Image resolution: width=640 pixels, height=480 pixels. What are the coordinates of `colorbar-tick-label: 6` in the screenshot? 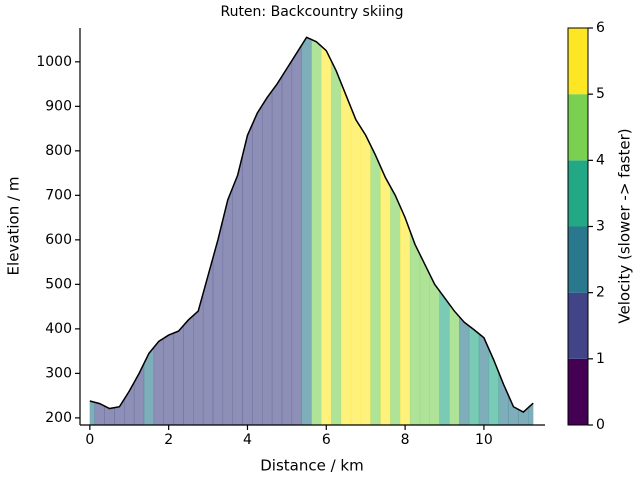 It's located at (600, 28).